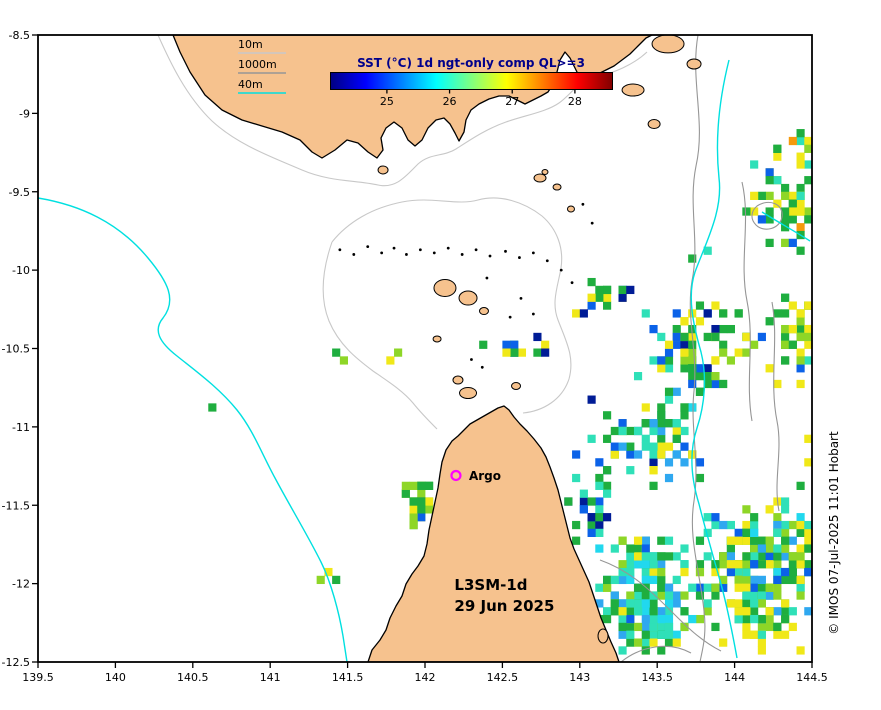 Image resolution: width=881 pixels, height=710 pixels. I want to click on legend-label-40m: 40m, so click(250, 84).